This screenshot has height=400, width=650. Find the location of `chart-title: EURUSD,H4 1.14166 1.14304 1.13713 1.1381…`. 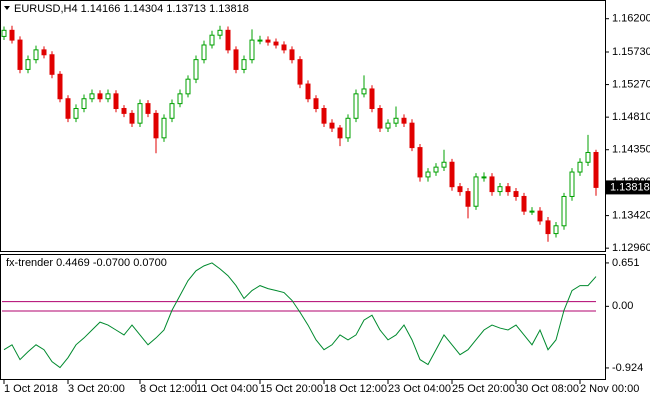

chart-title: EURUSD,H4 1.14166 1.14304 1.13713 1.1381… is located at coordinates (131, 9).